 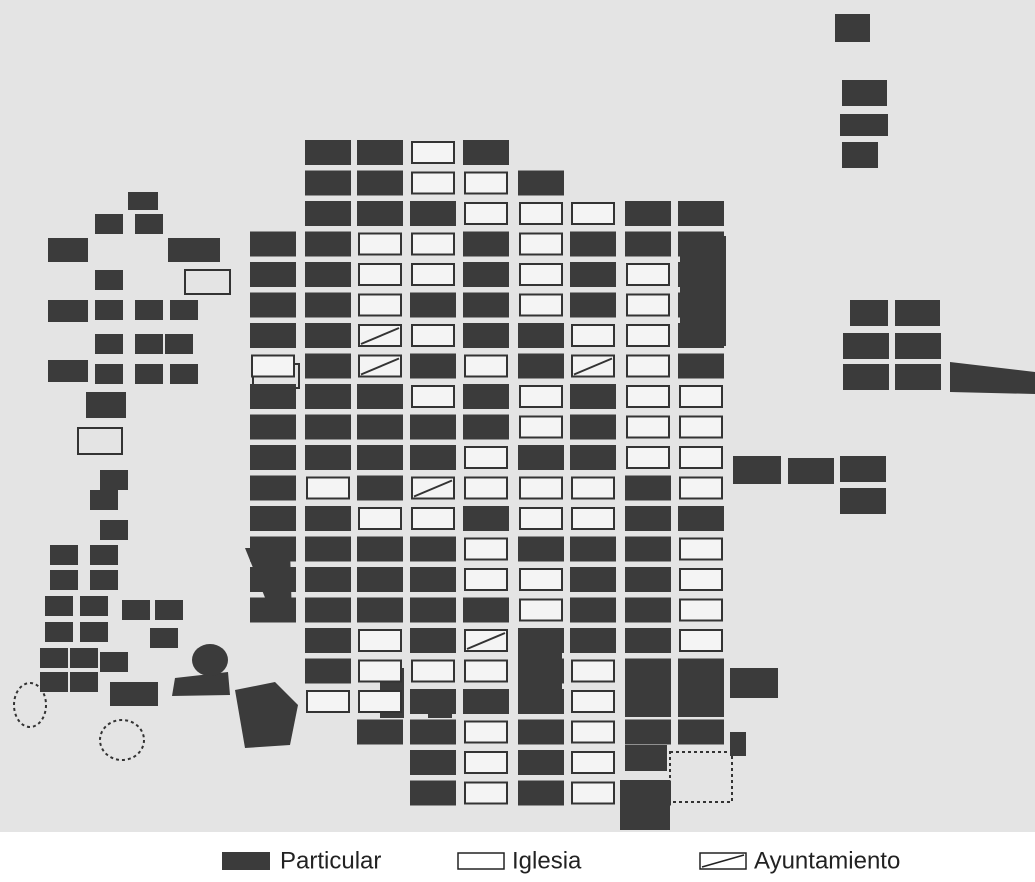 I want to click on legend-label: Particular, so click(x=330, y=860).